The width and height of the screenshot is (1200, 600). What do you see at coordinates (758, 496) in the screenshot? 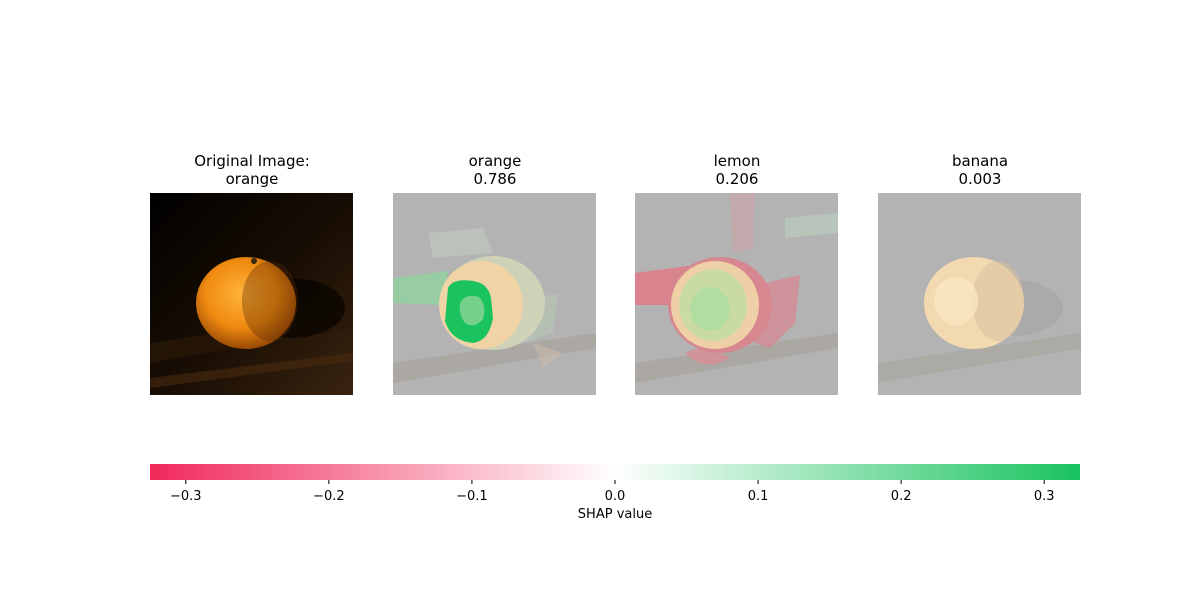
I see `colorbar-tick-label: 0.1` at bounding box center [758, 496].